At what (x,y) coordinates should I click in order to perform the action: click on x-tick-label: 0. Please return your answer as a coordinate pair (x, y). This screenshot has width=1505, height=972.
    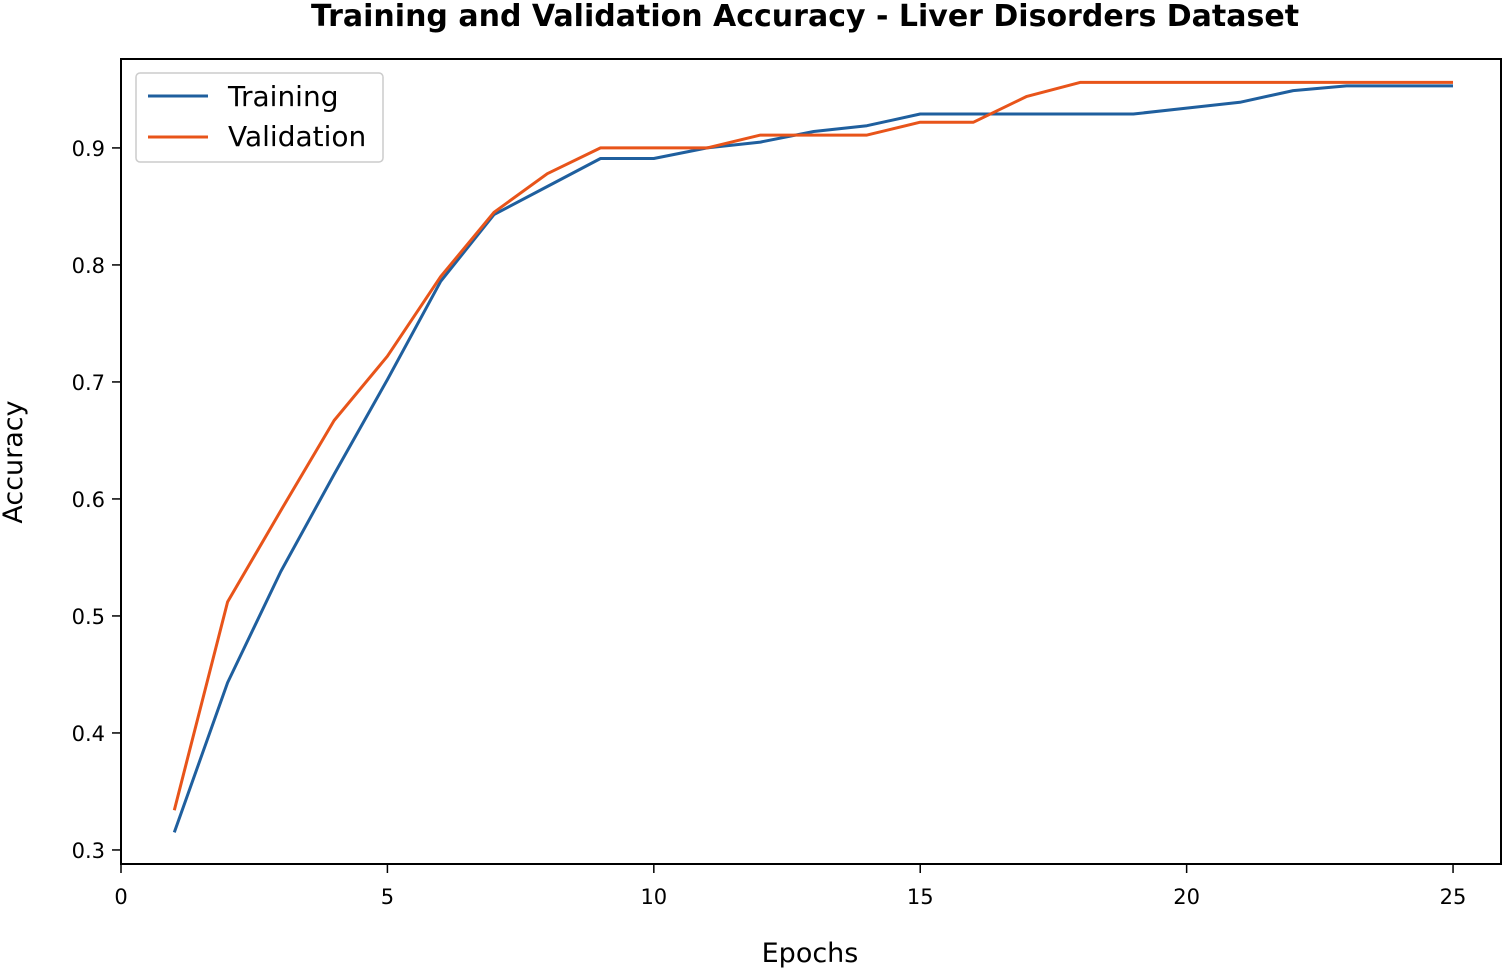
    Looking at the image, I should click on (120, 897).